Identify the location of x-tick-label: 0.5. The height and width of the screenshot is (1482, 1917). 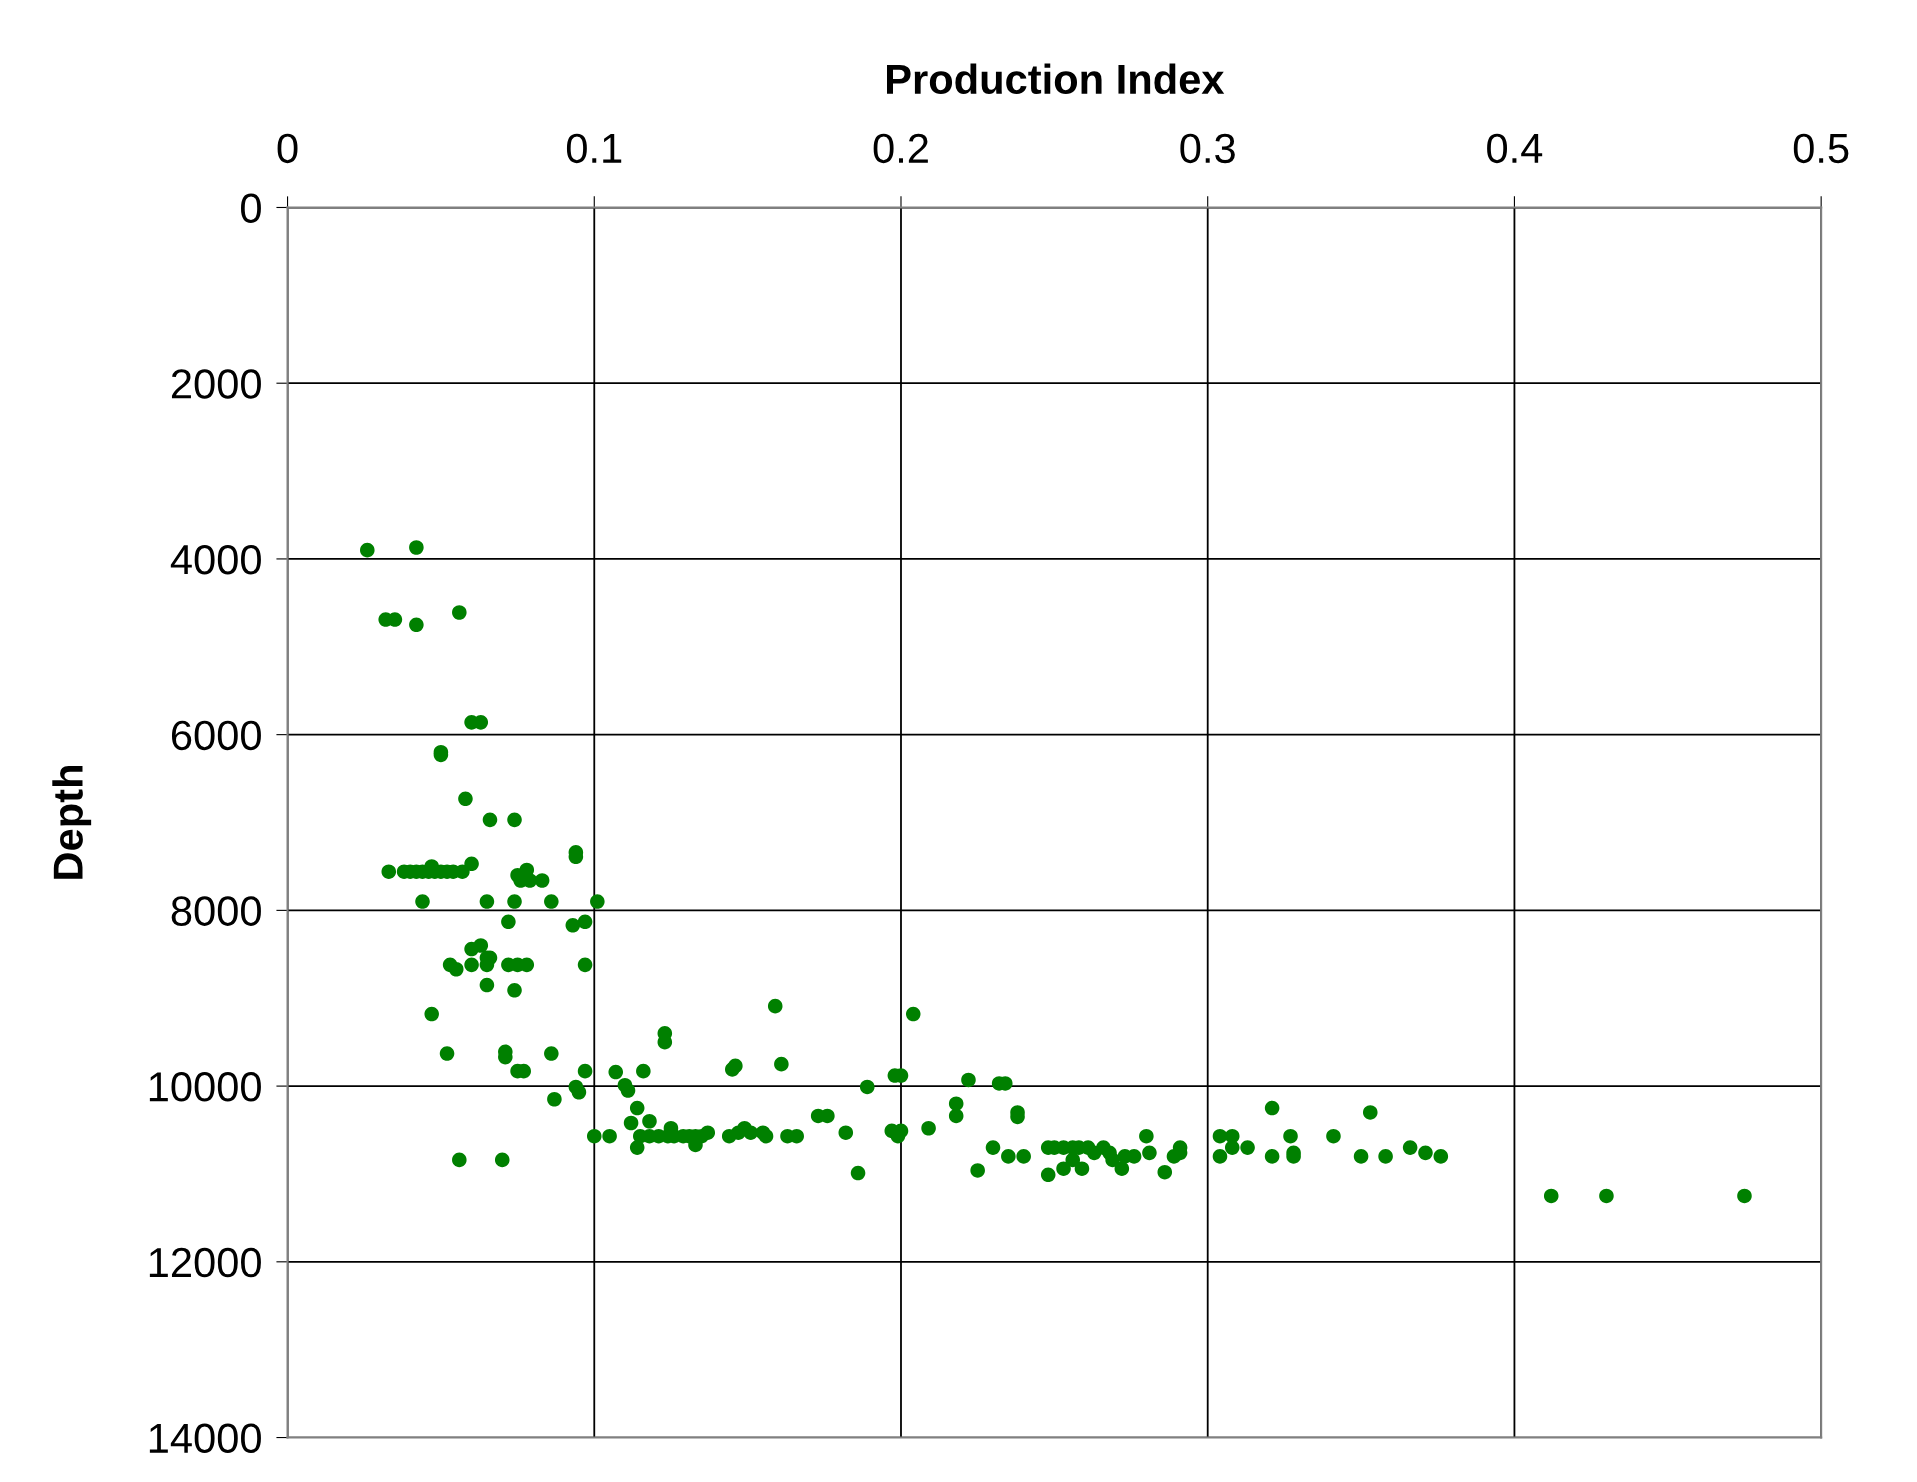
(1821, 148).